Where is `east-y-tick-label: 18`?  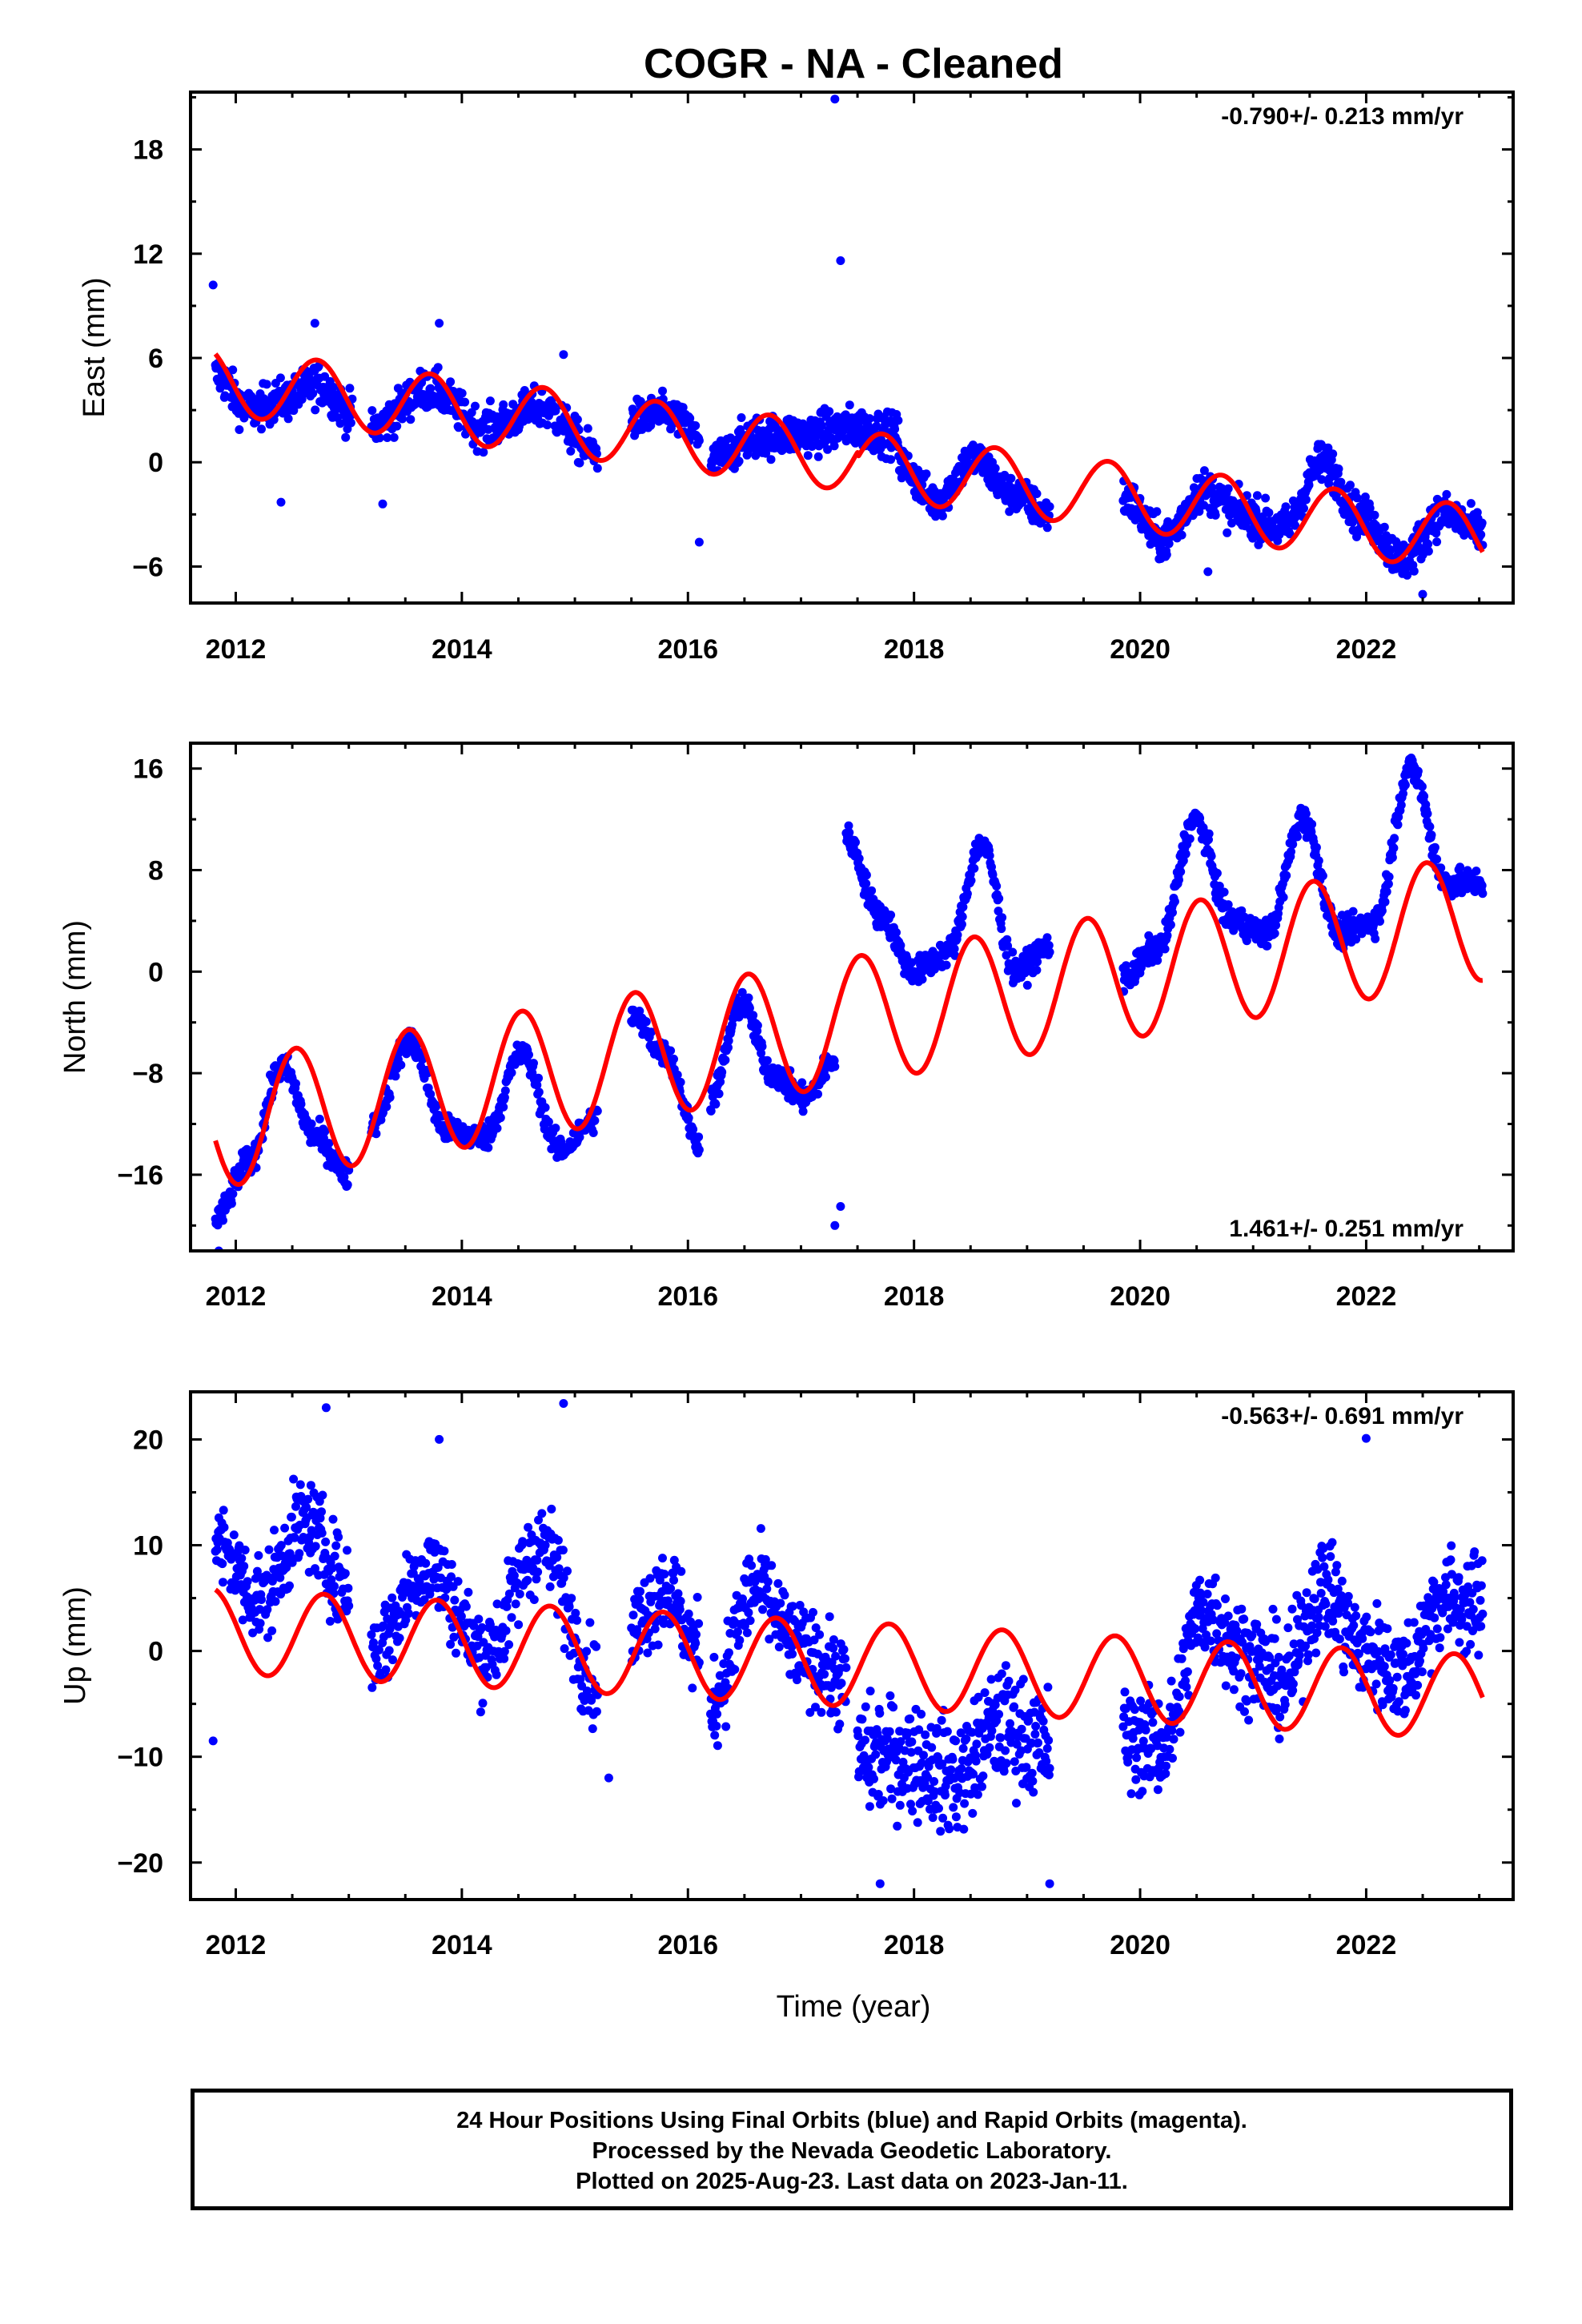
east-y-tick-label: 18 is located at coordinates (148, 150).